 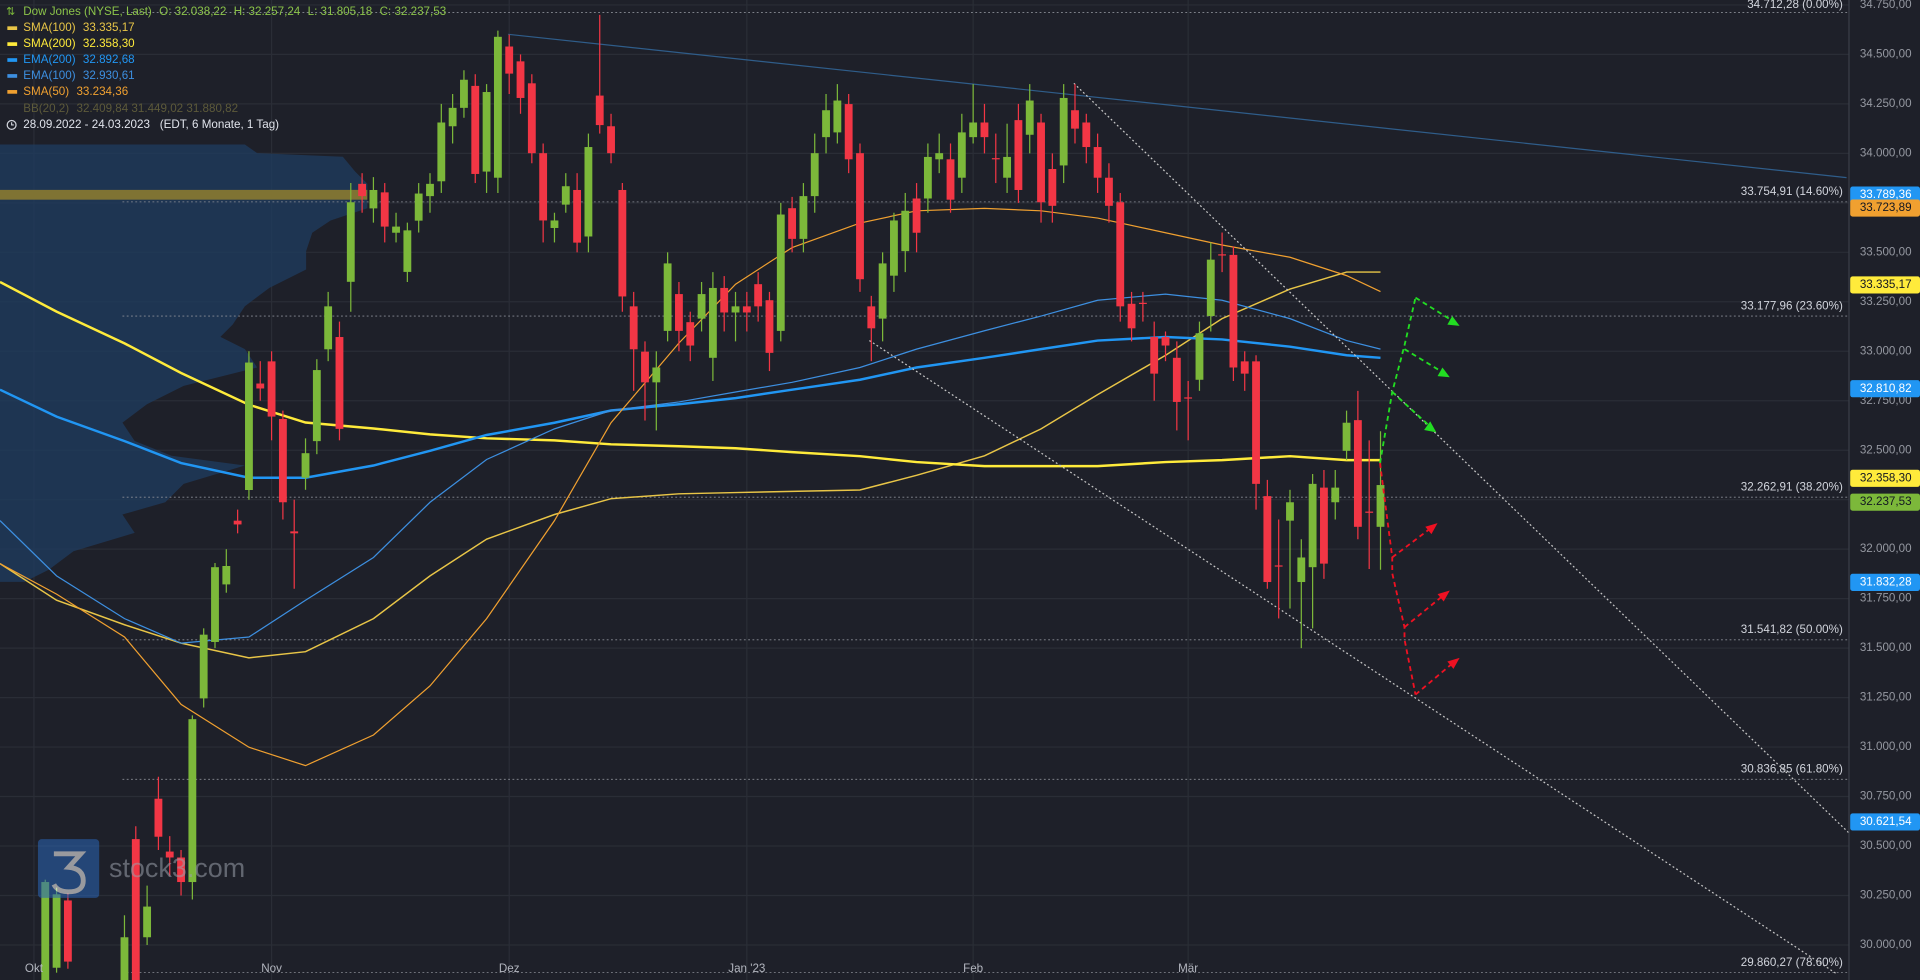 I want to click on ohlc-high: H: 32.257,24, so click(x=267, y=11).